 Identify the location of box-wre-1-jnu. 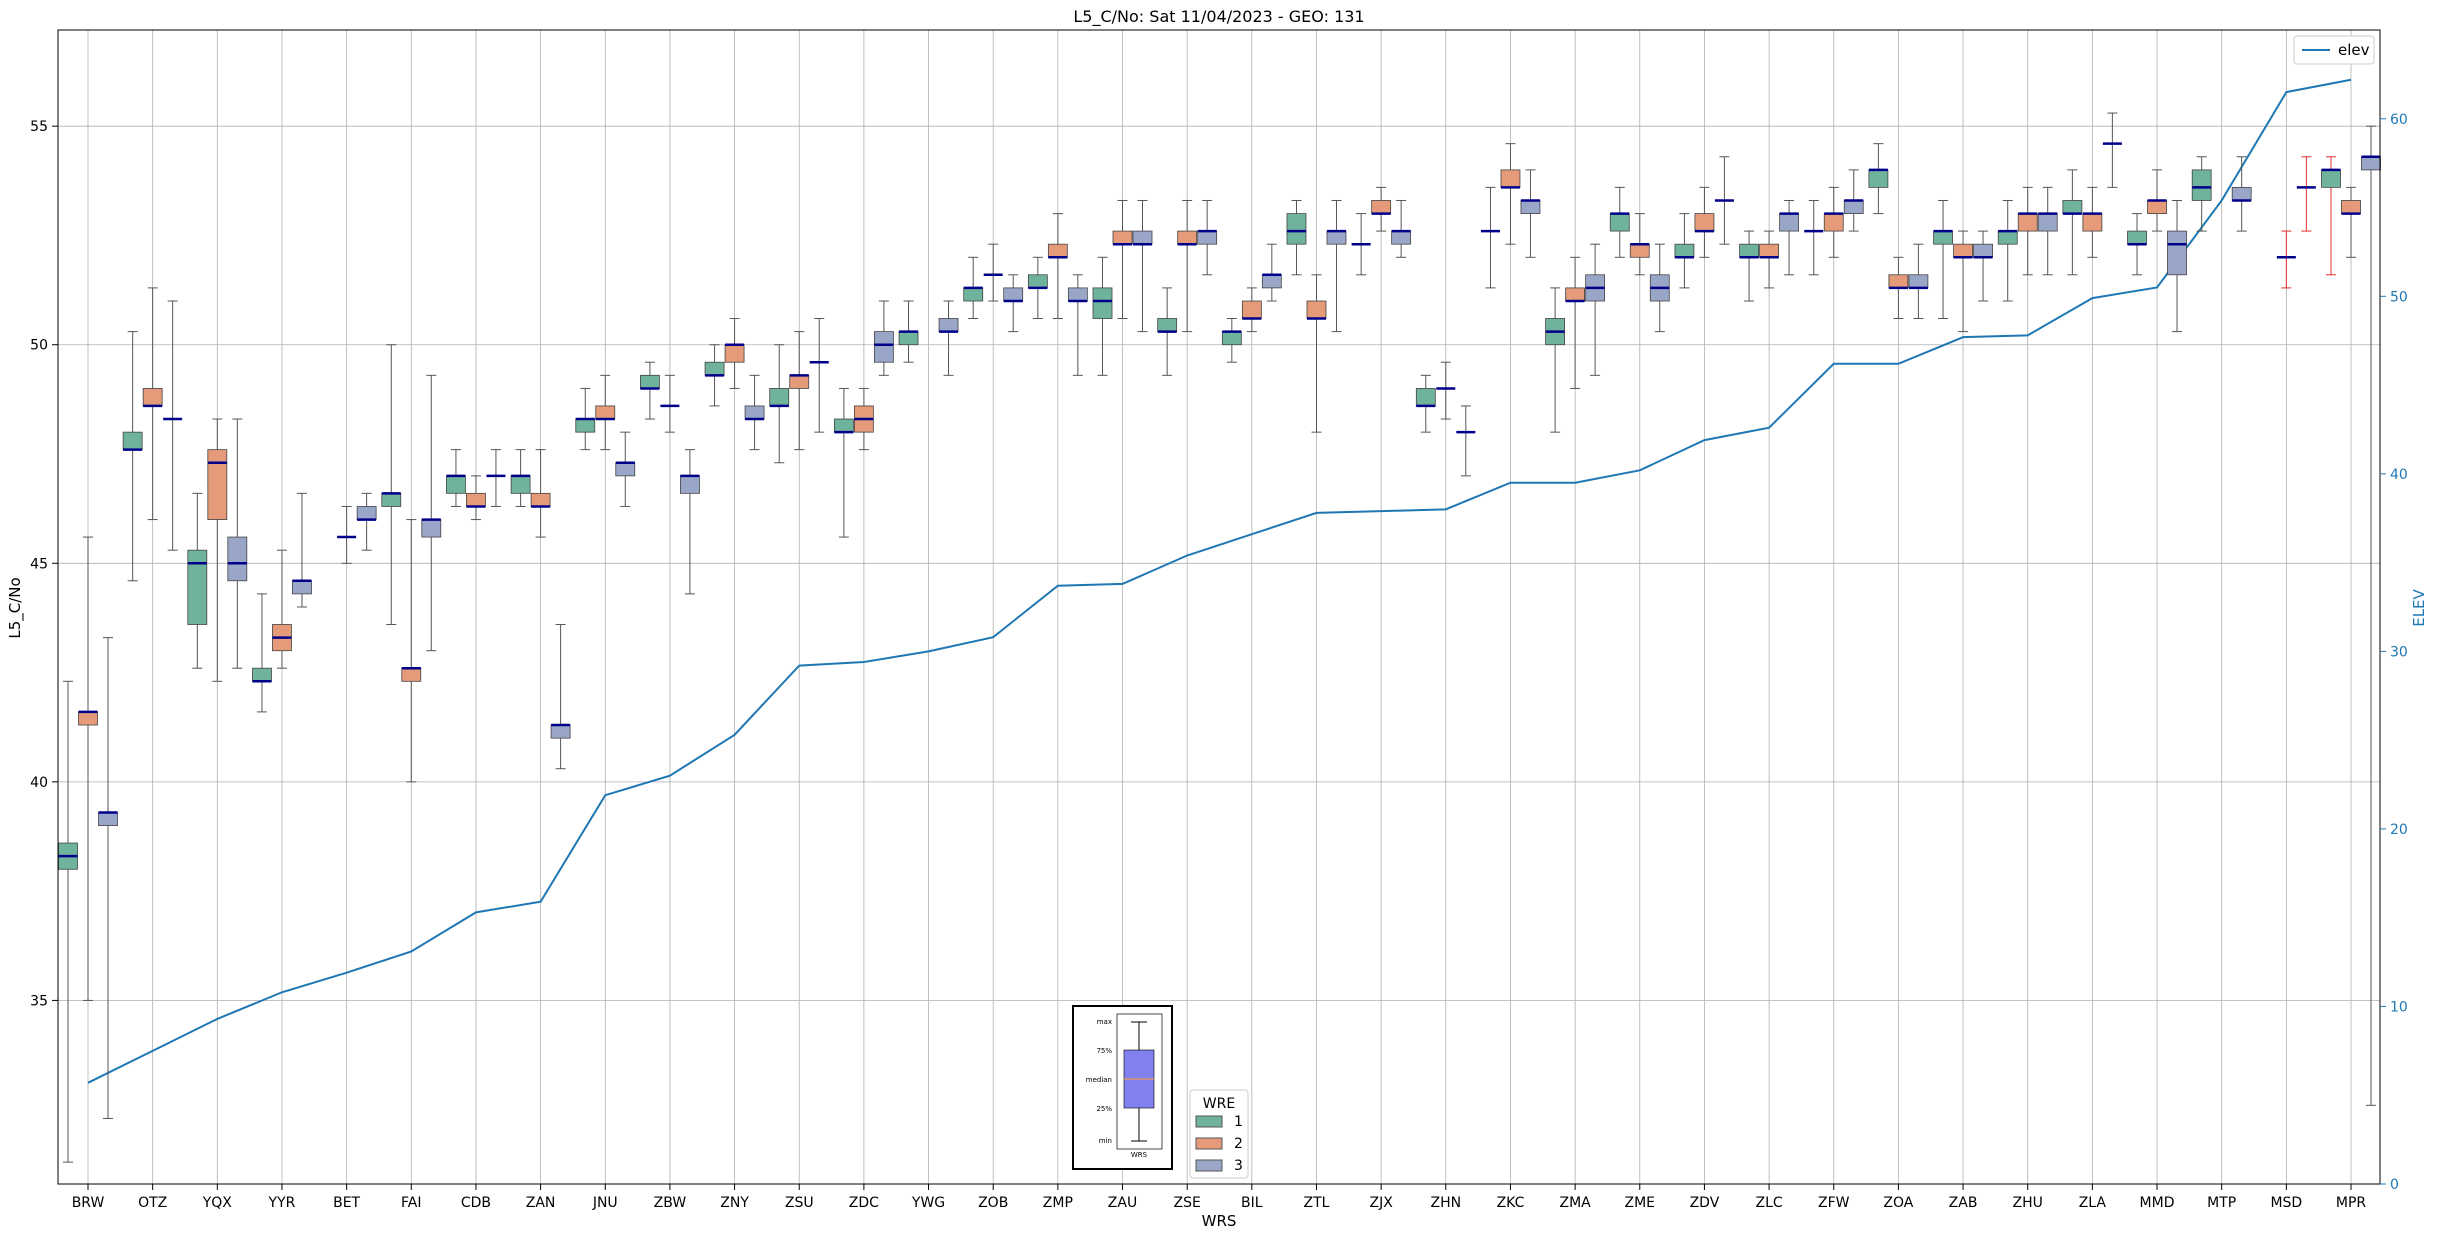
(585, 419).